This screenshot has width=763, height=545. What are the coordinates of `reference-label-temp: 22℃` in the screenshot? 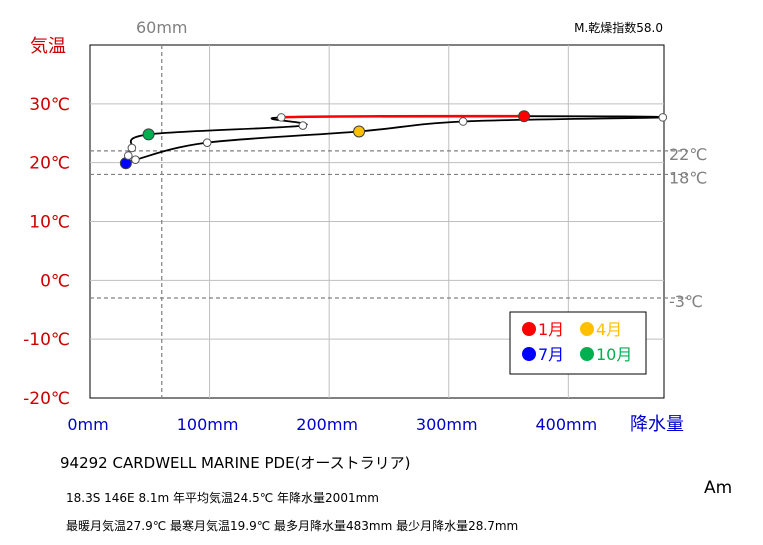 It's located at (688, 154).